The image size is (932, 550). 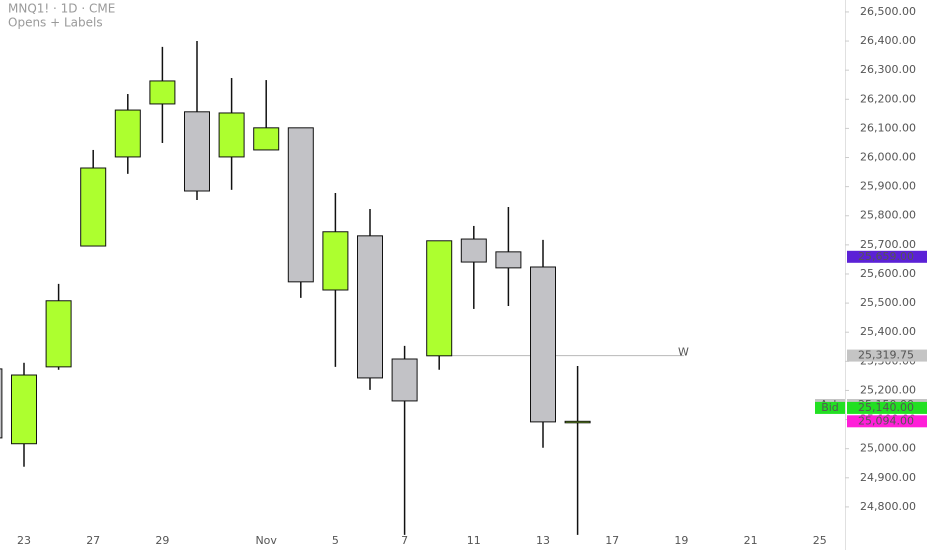 I want to click on x-tick-label: 13, so click(x=543, y=540).